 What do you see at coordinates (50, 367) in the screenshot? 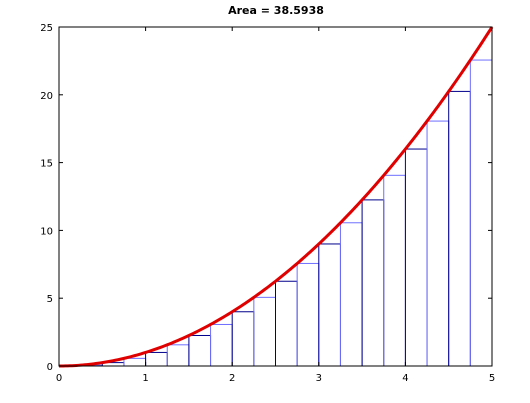
I see `y-tick-label: 0` at bounding box center [50, 367].